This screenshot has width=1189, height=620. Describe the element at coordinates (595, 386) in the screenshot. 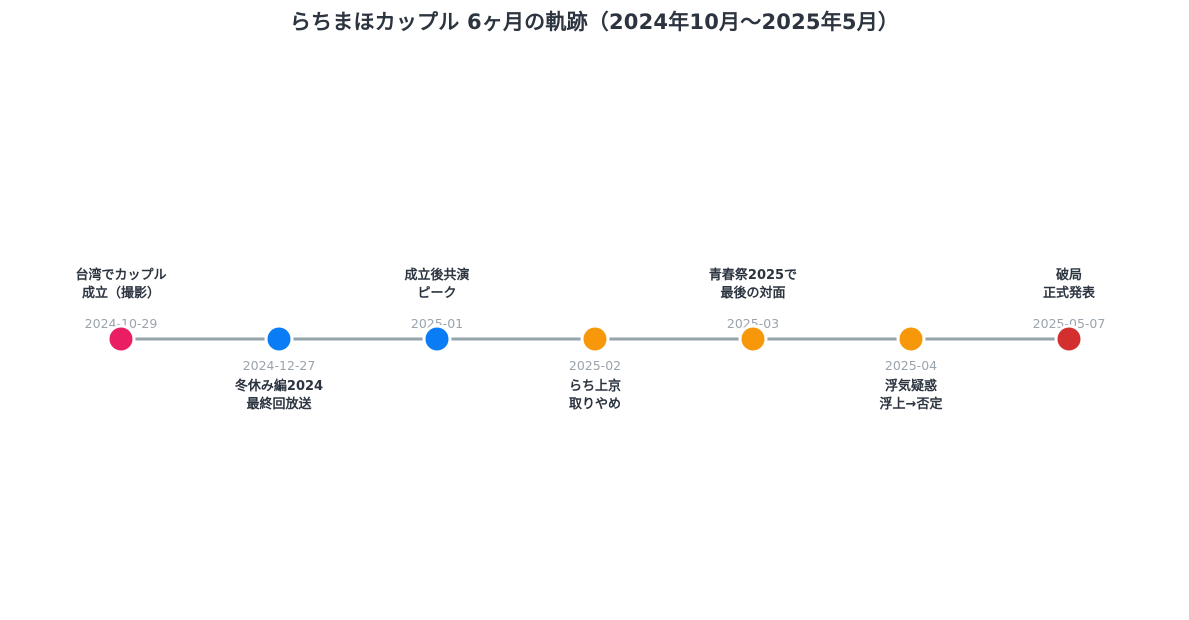

I see `event-label-line-1: らち上京` at that location.